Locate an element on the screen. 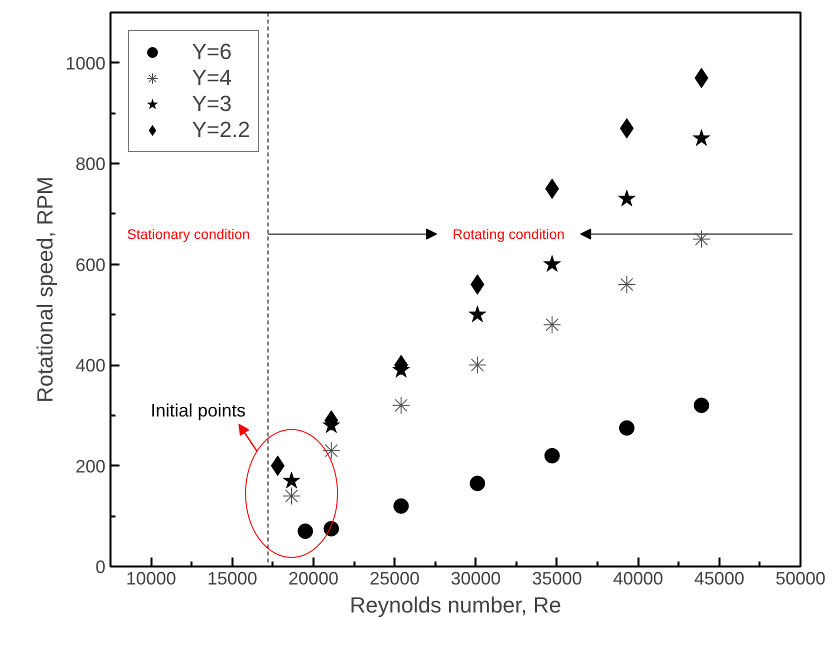 Image resolution: width=837 pixels, height=646 pixels. y-tick-label: 1000 is located at coordinates (85, 63).